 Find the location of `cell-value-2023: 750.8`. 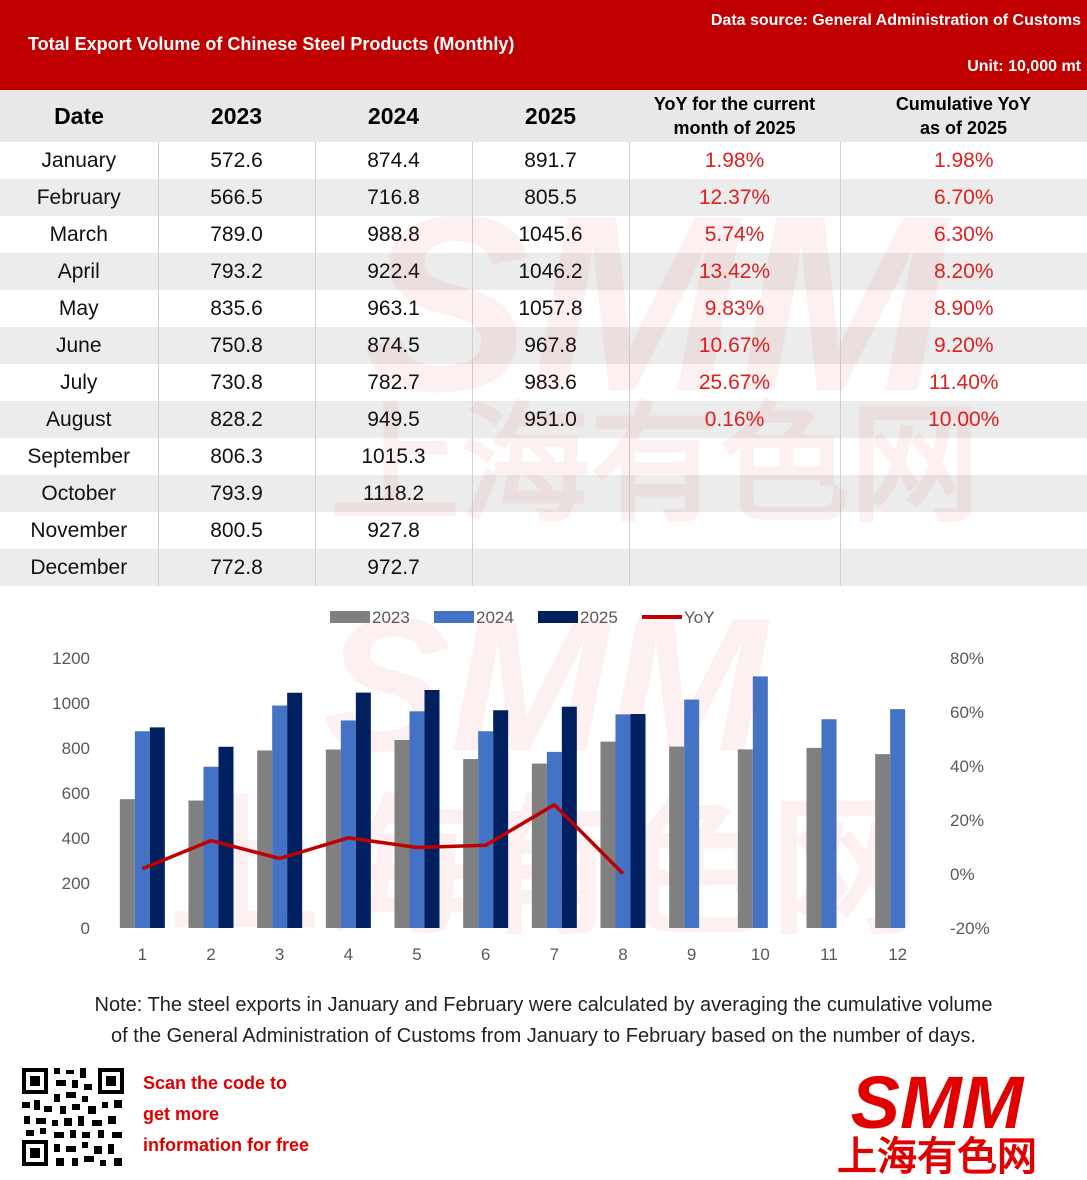

cell-value-2023: 750.8 is located at coordinates (237, 345).